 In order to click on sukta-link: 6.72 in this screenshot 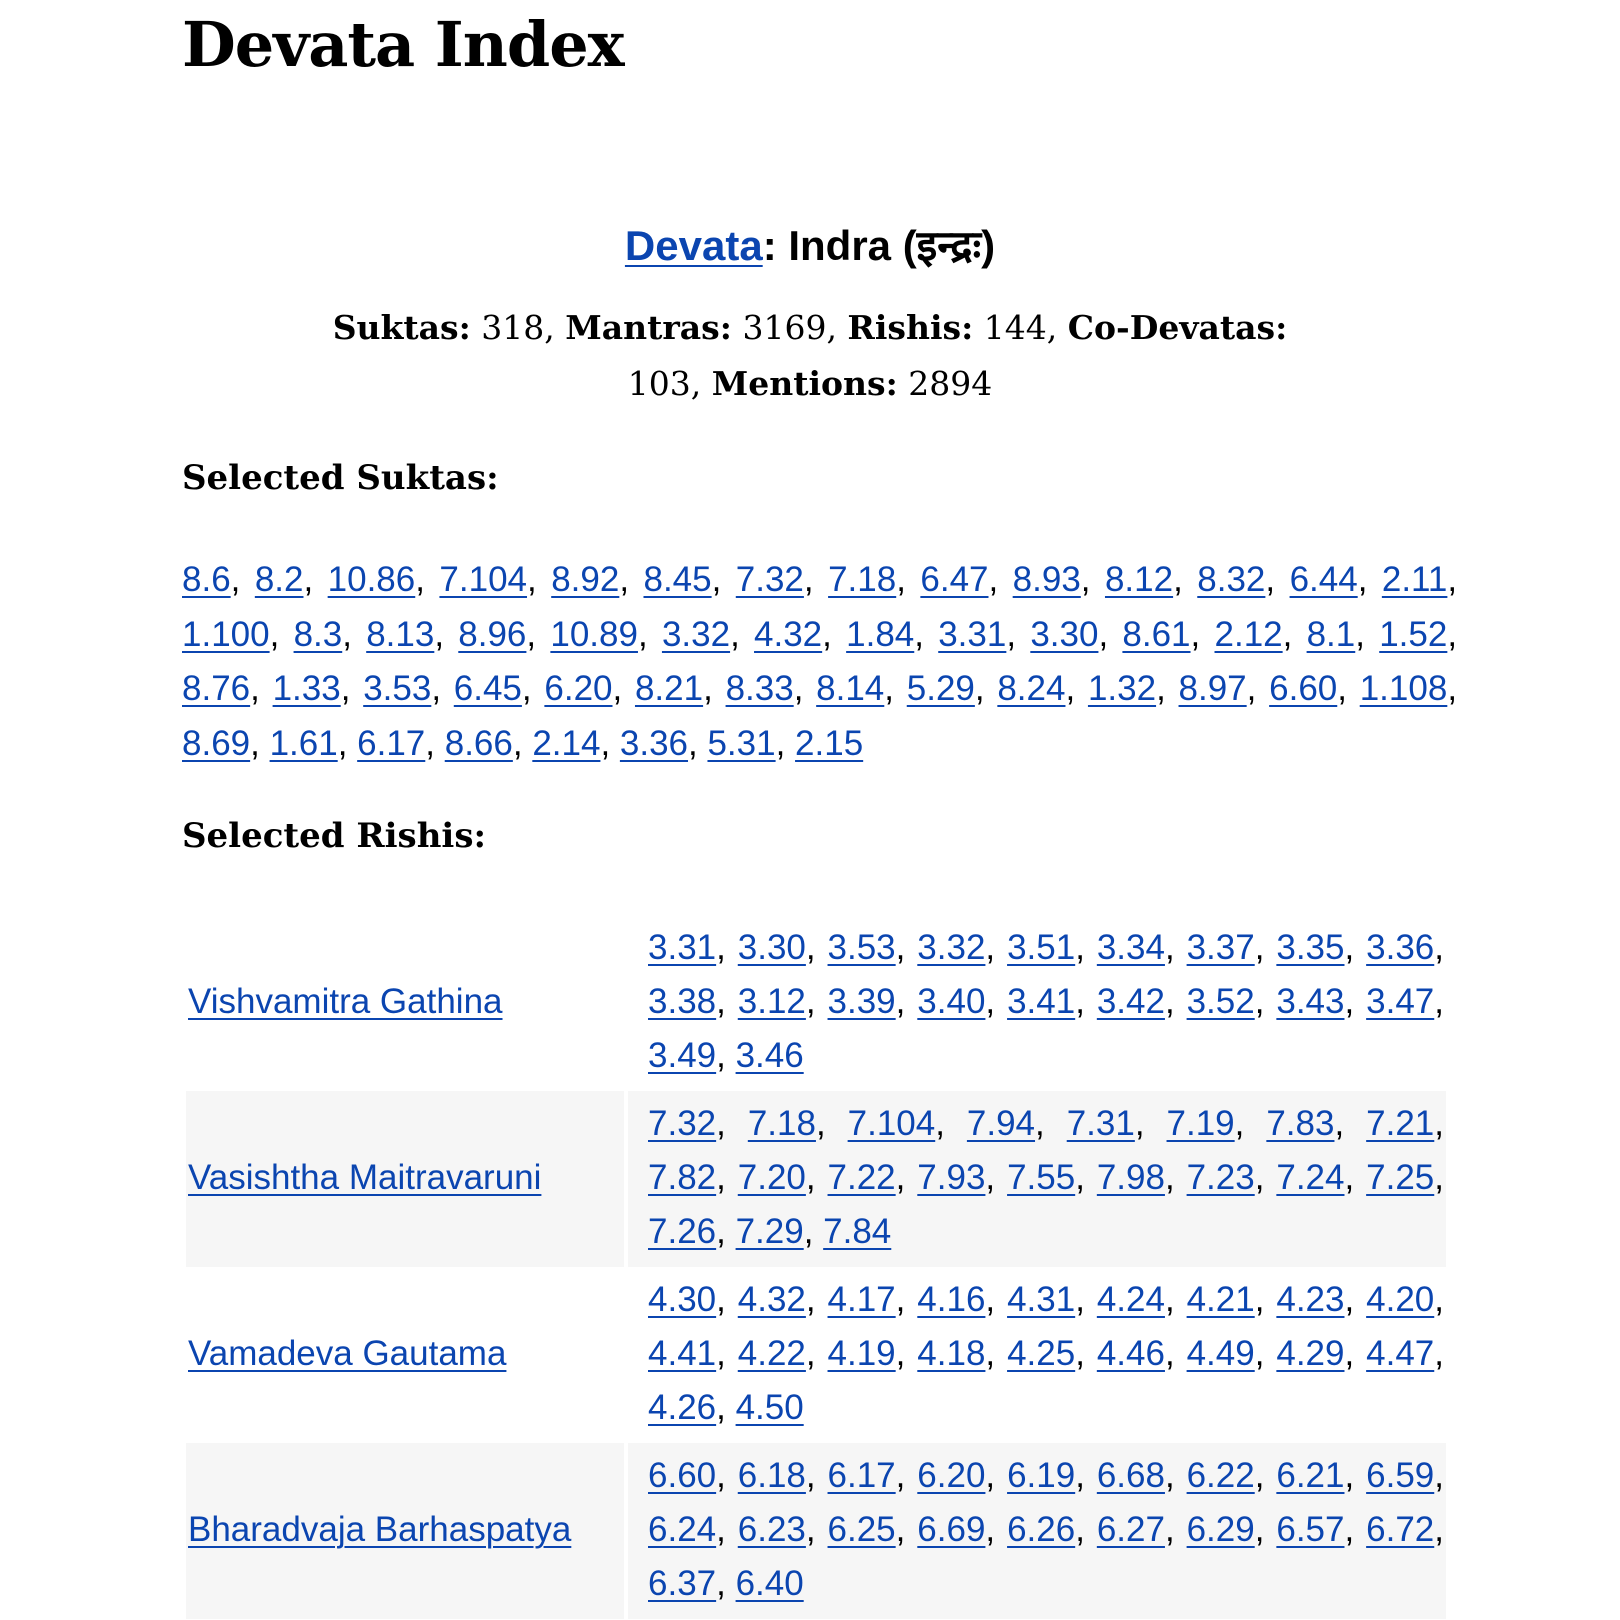, I will do `click(1400, 1529)`.